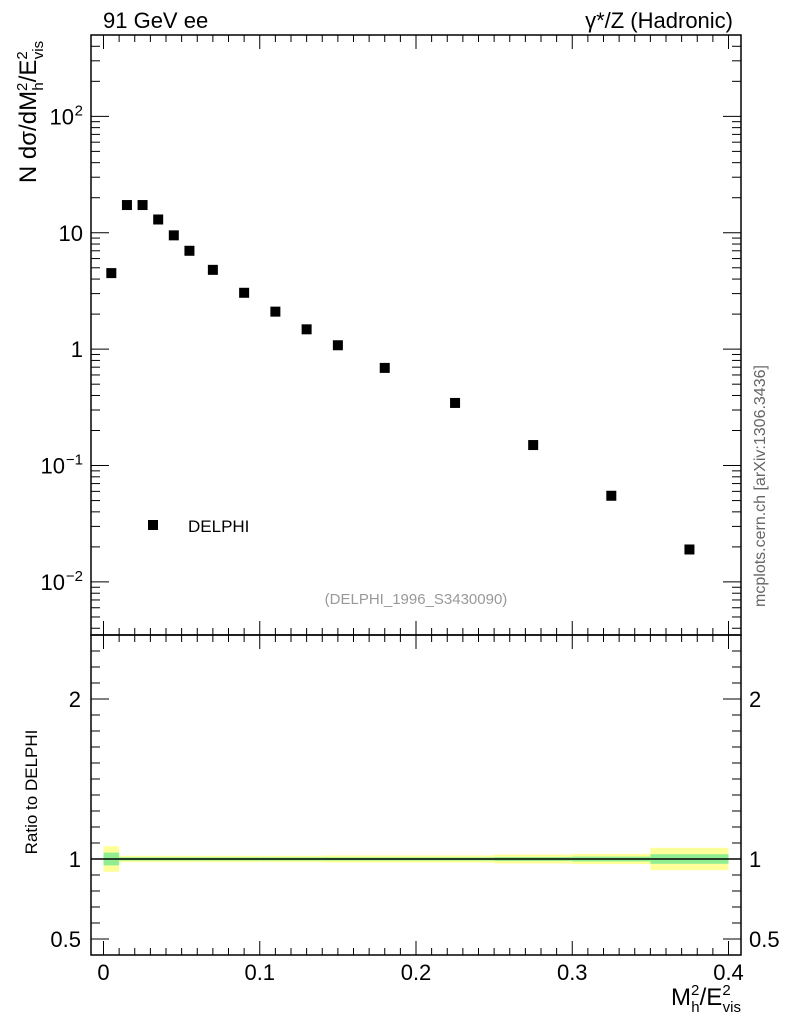 The height and width of the screenshot is (1024, 786). What do you see at coordinates (572, 972) in the screenshot?
I see `x-tick-label: 0.3` at bounding box center [572, 972].